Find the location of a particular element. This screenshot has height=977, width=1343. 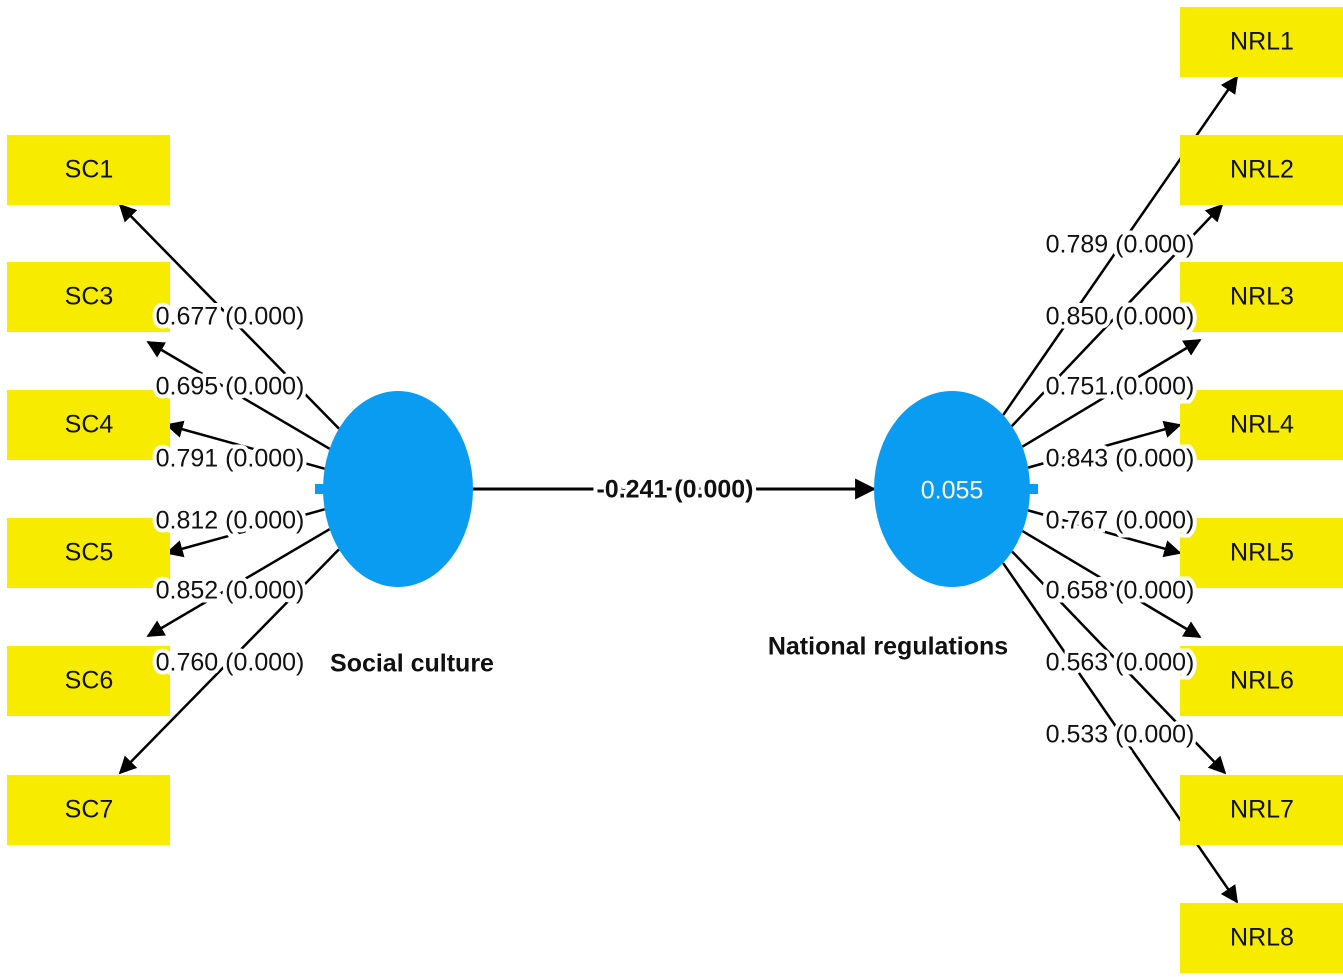

indicator-label: NRL8 is located at coordinates (1262, 938).